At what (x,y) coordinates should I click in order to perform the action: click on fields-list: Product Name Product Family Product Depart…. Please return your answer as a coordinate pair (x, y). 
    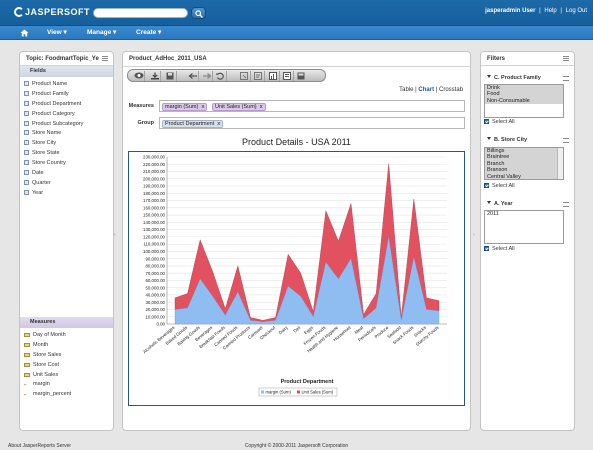
    Looking at the image, I should click on (66, 139).